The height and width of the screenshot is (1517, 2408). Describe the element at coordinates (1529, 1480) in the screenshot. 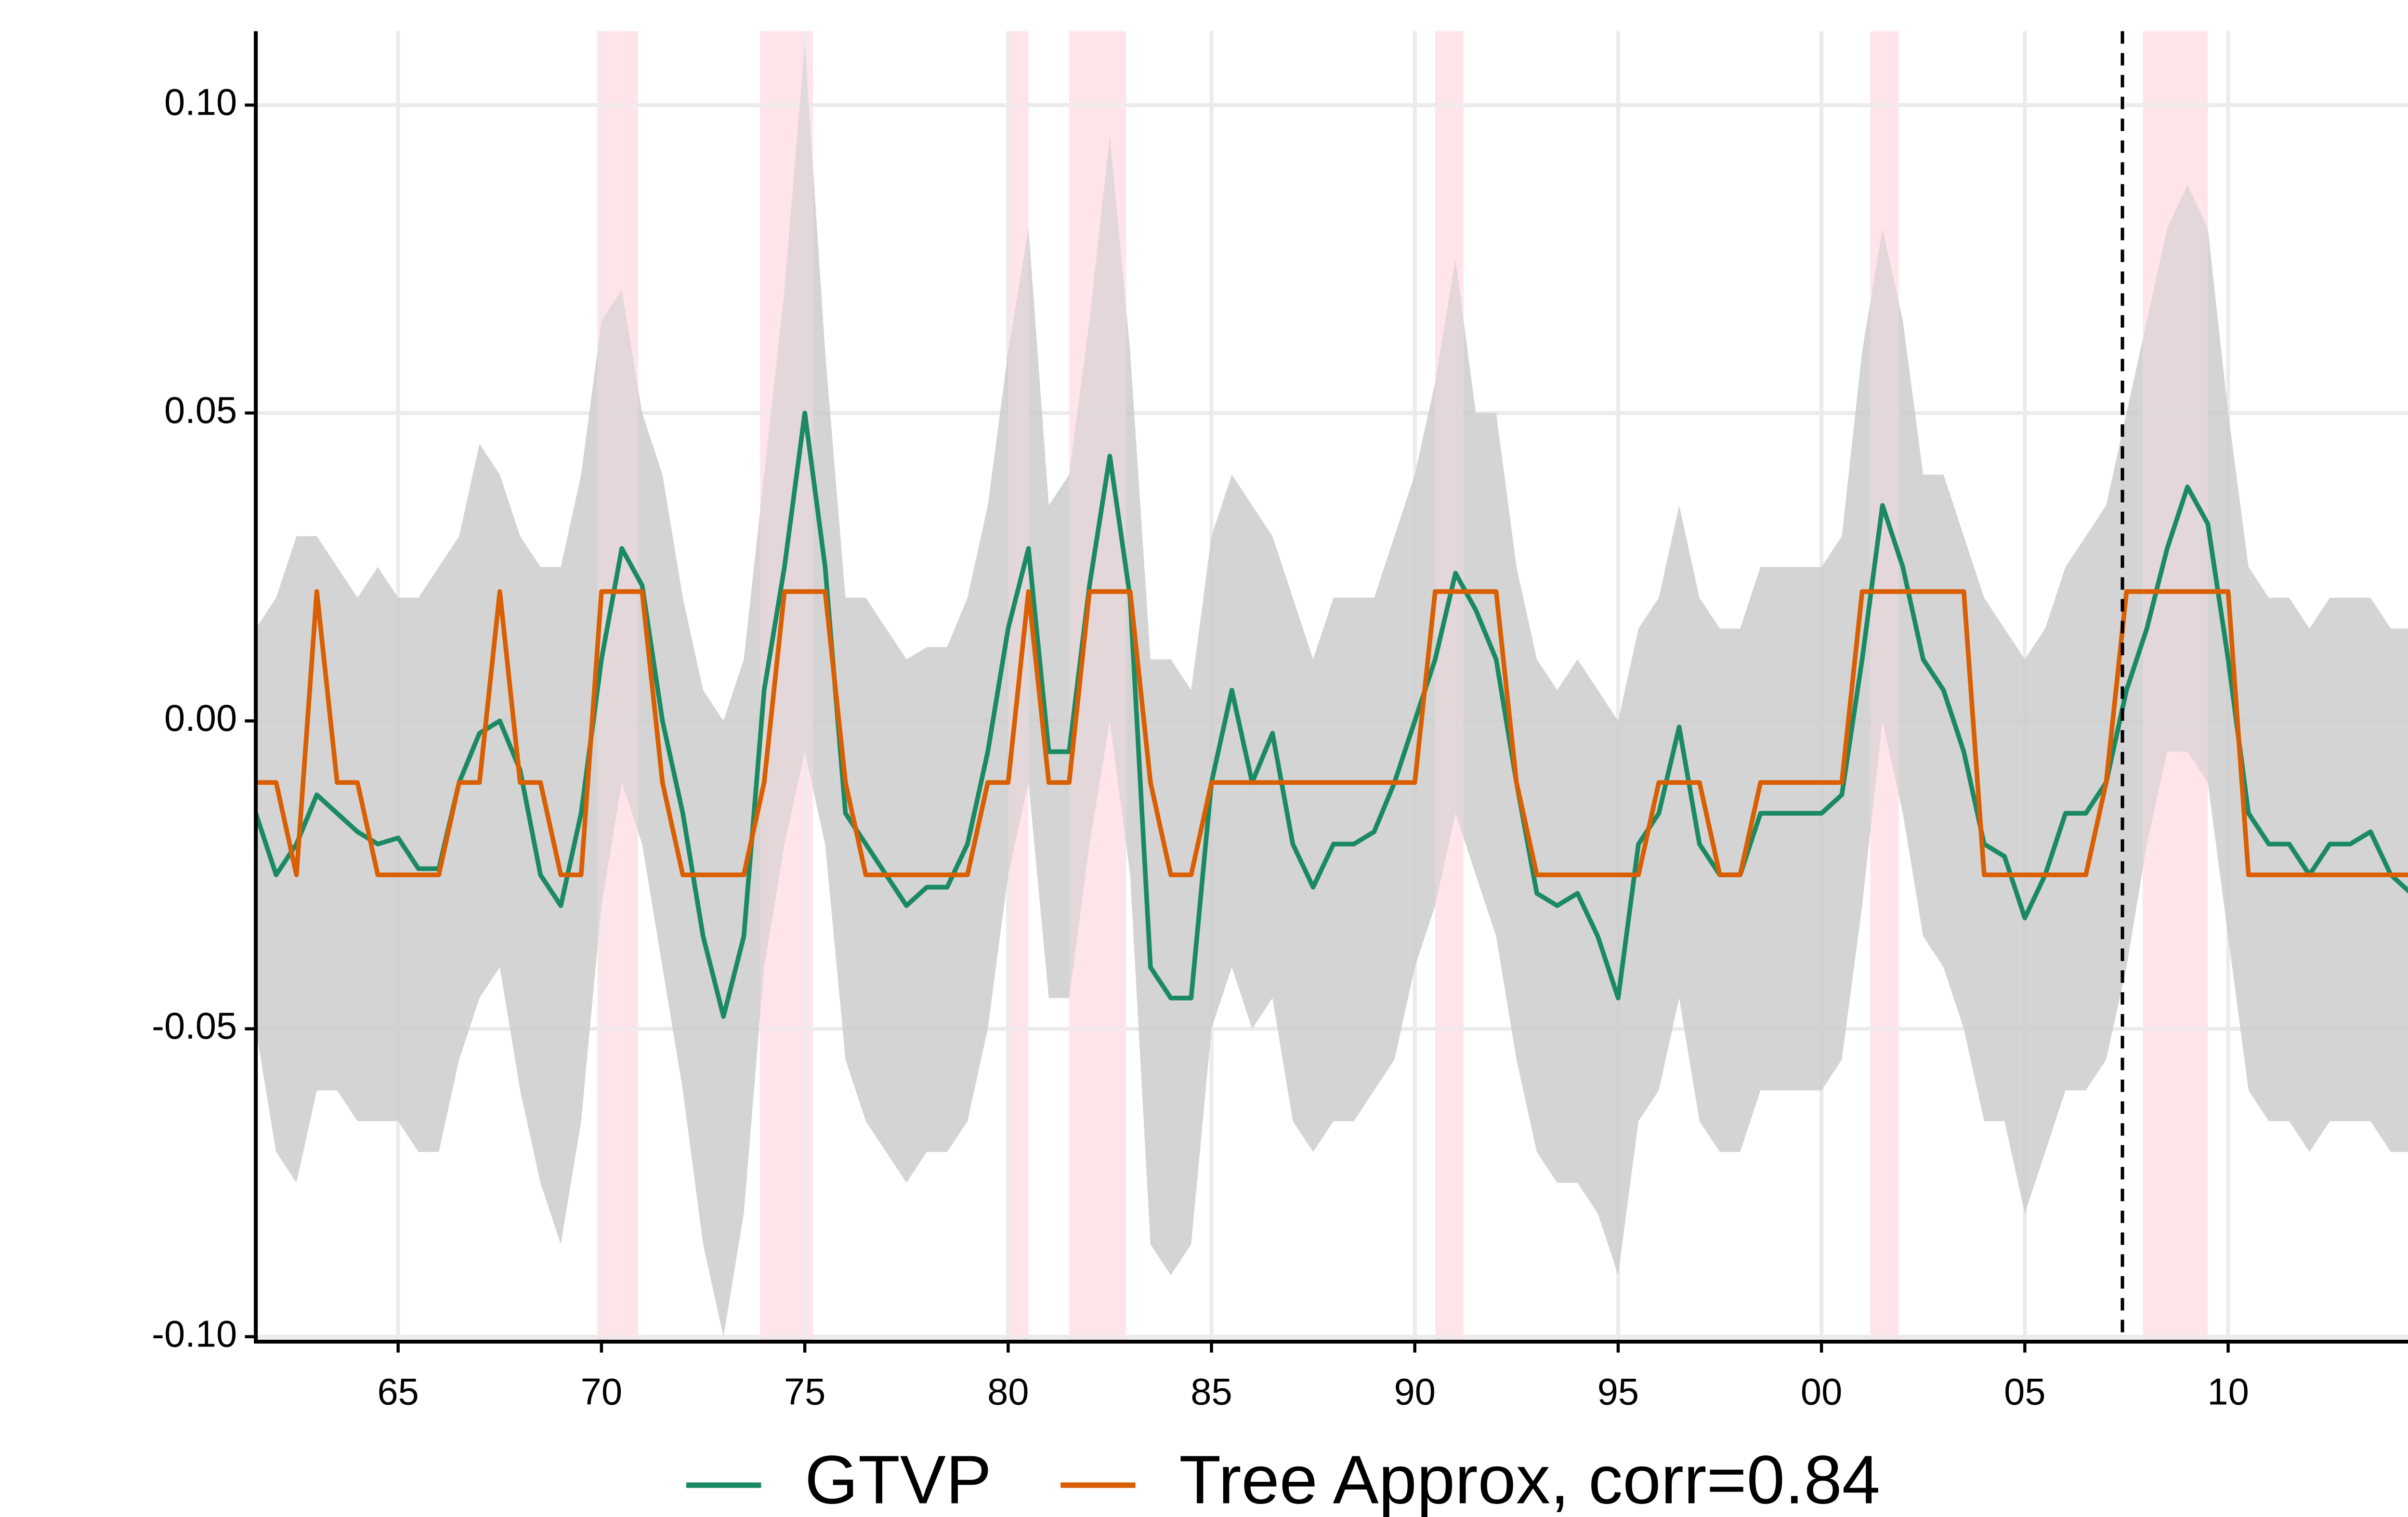

I see `legend-label: Tree Approx, corr=0.84` at that location.